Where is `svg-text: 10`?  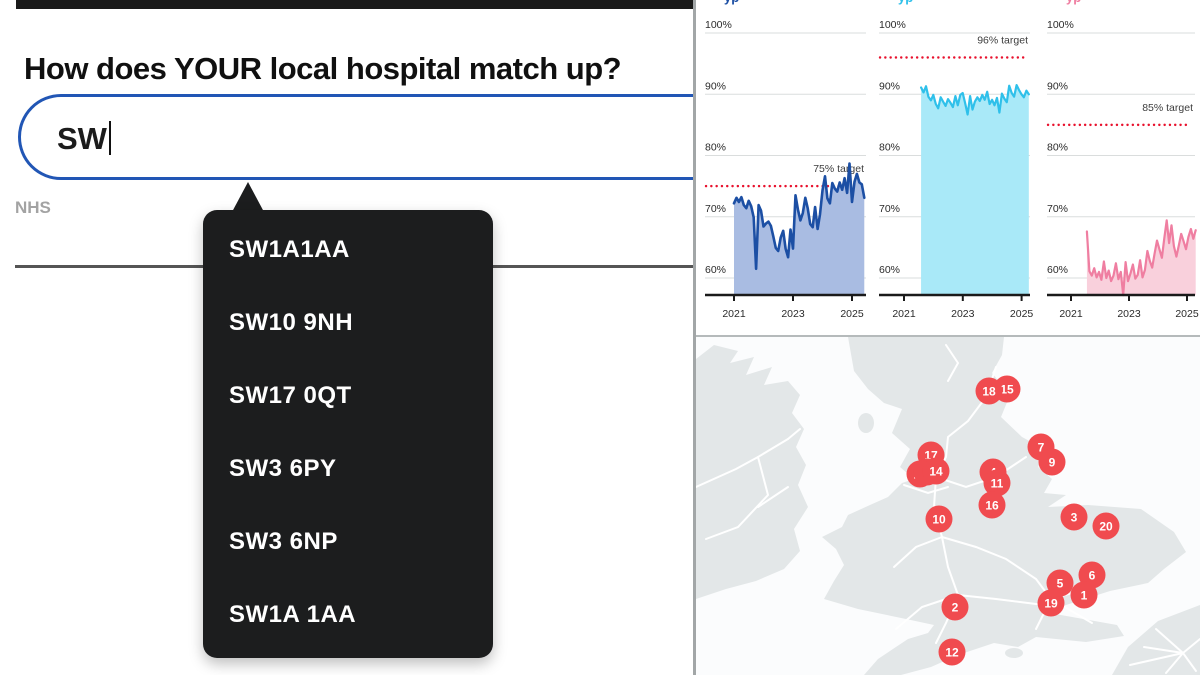
svg-text: 10 is located at coordinates (939, 520).